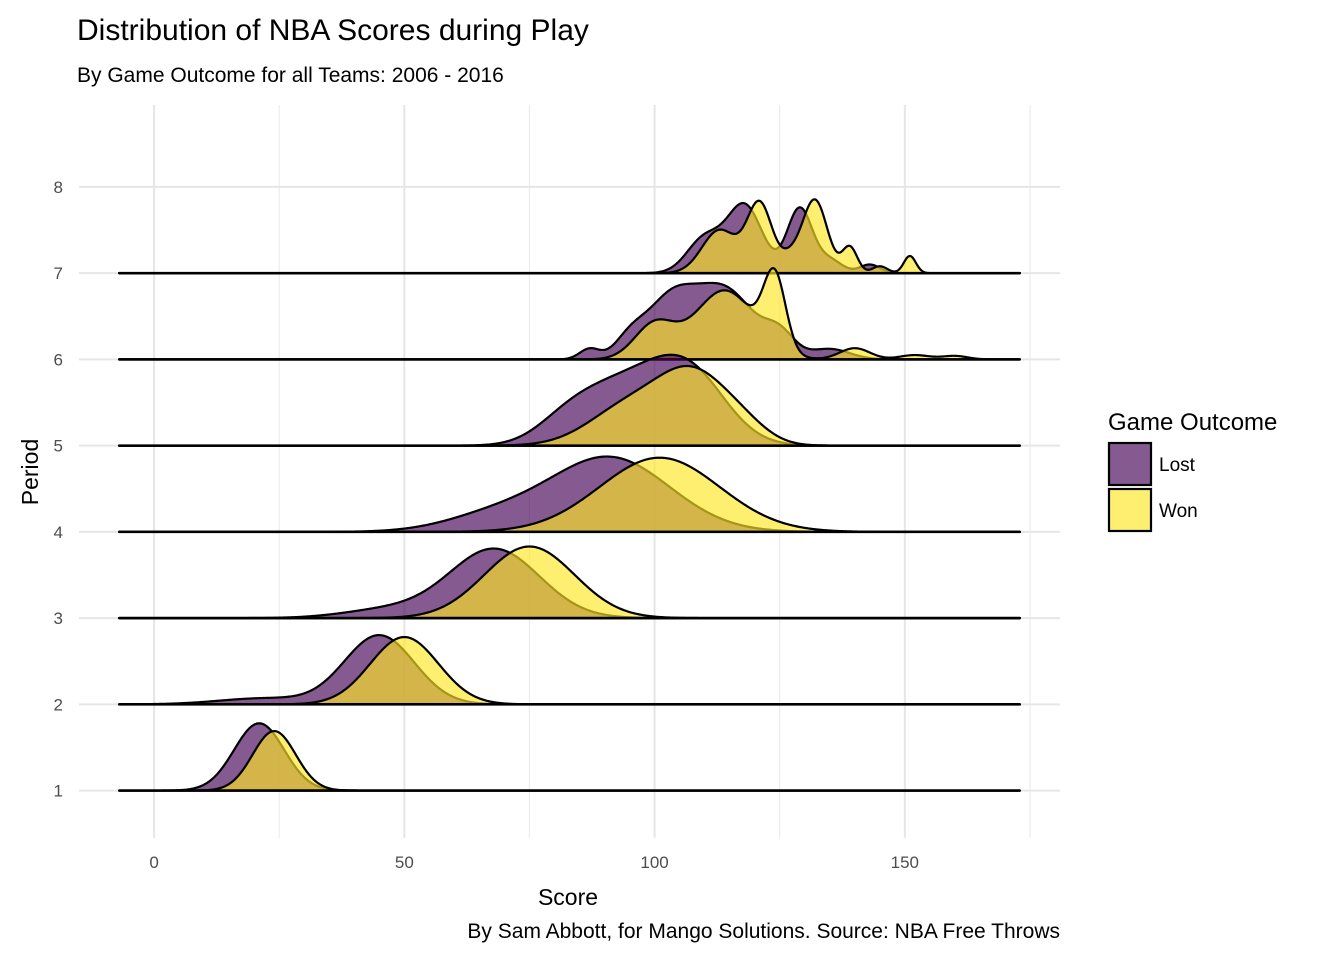 Image resolution: width=1344 pixels, height=960 pixels. What do you see at coordinates (58, 791) in the screenshot?
I see `y-tick-label: 1` at bounding box center [58, 791].